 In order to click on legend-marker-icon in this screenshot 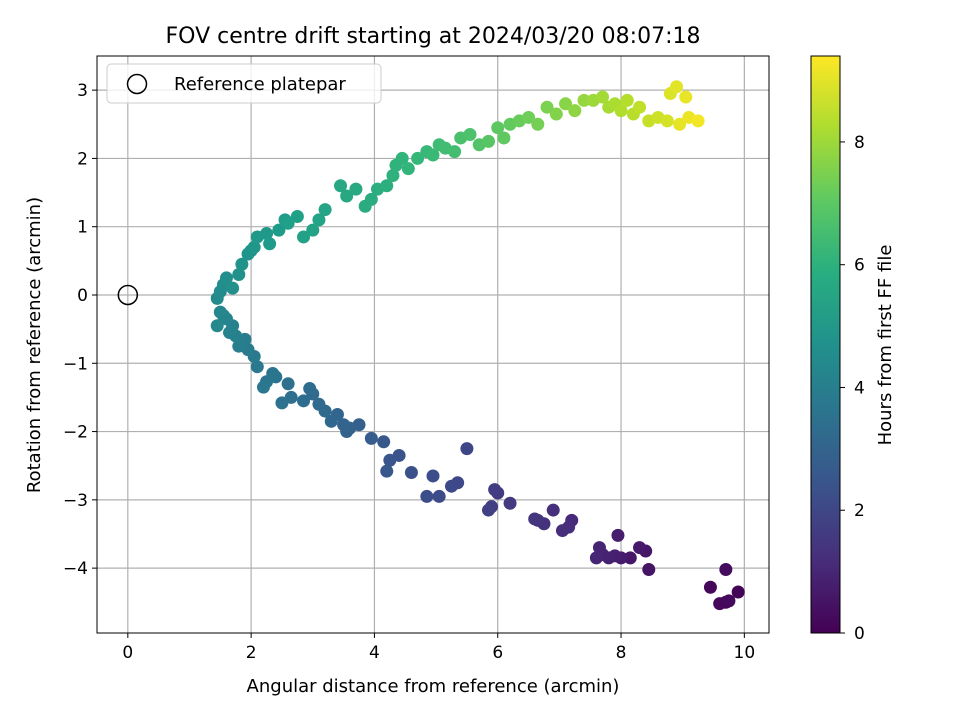, I will do `click(137, 84)`.